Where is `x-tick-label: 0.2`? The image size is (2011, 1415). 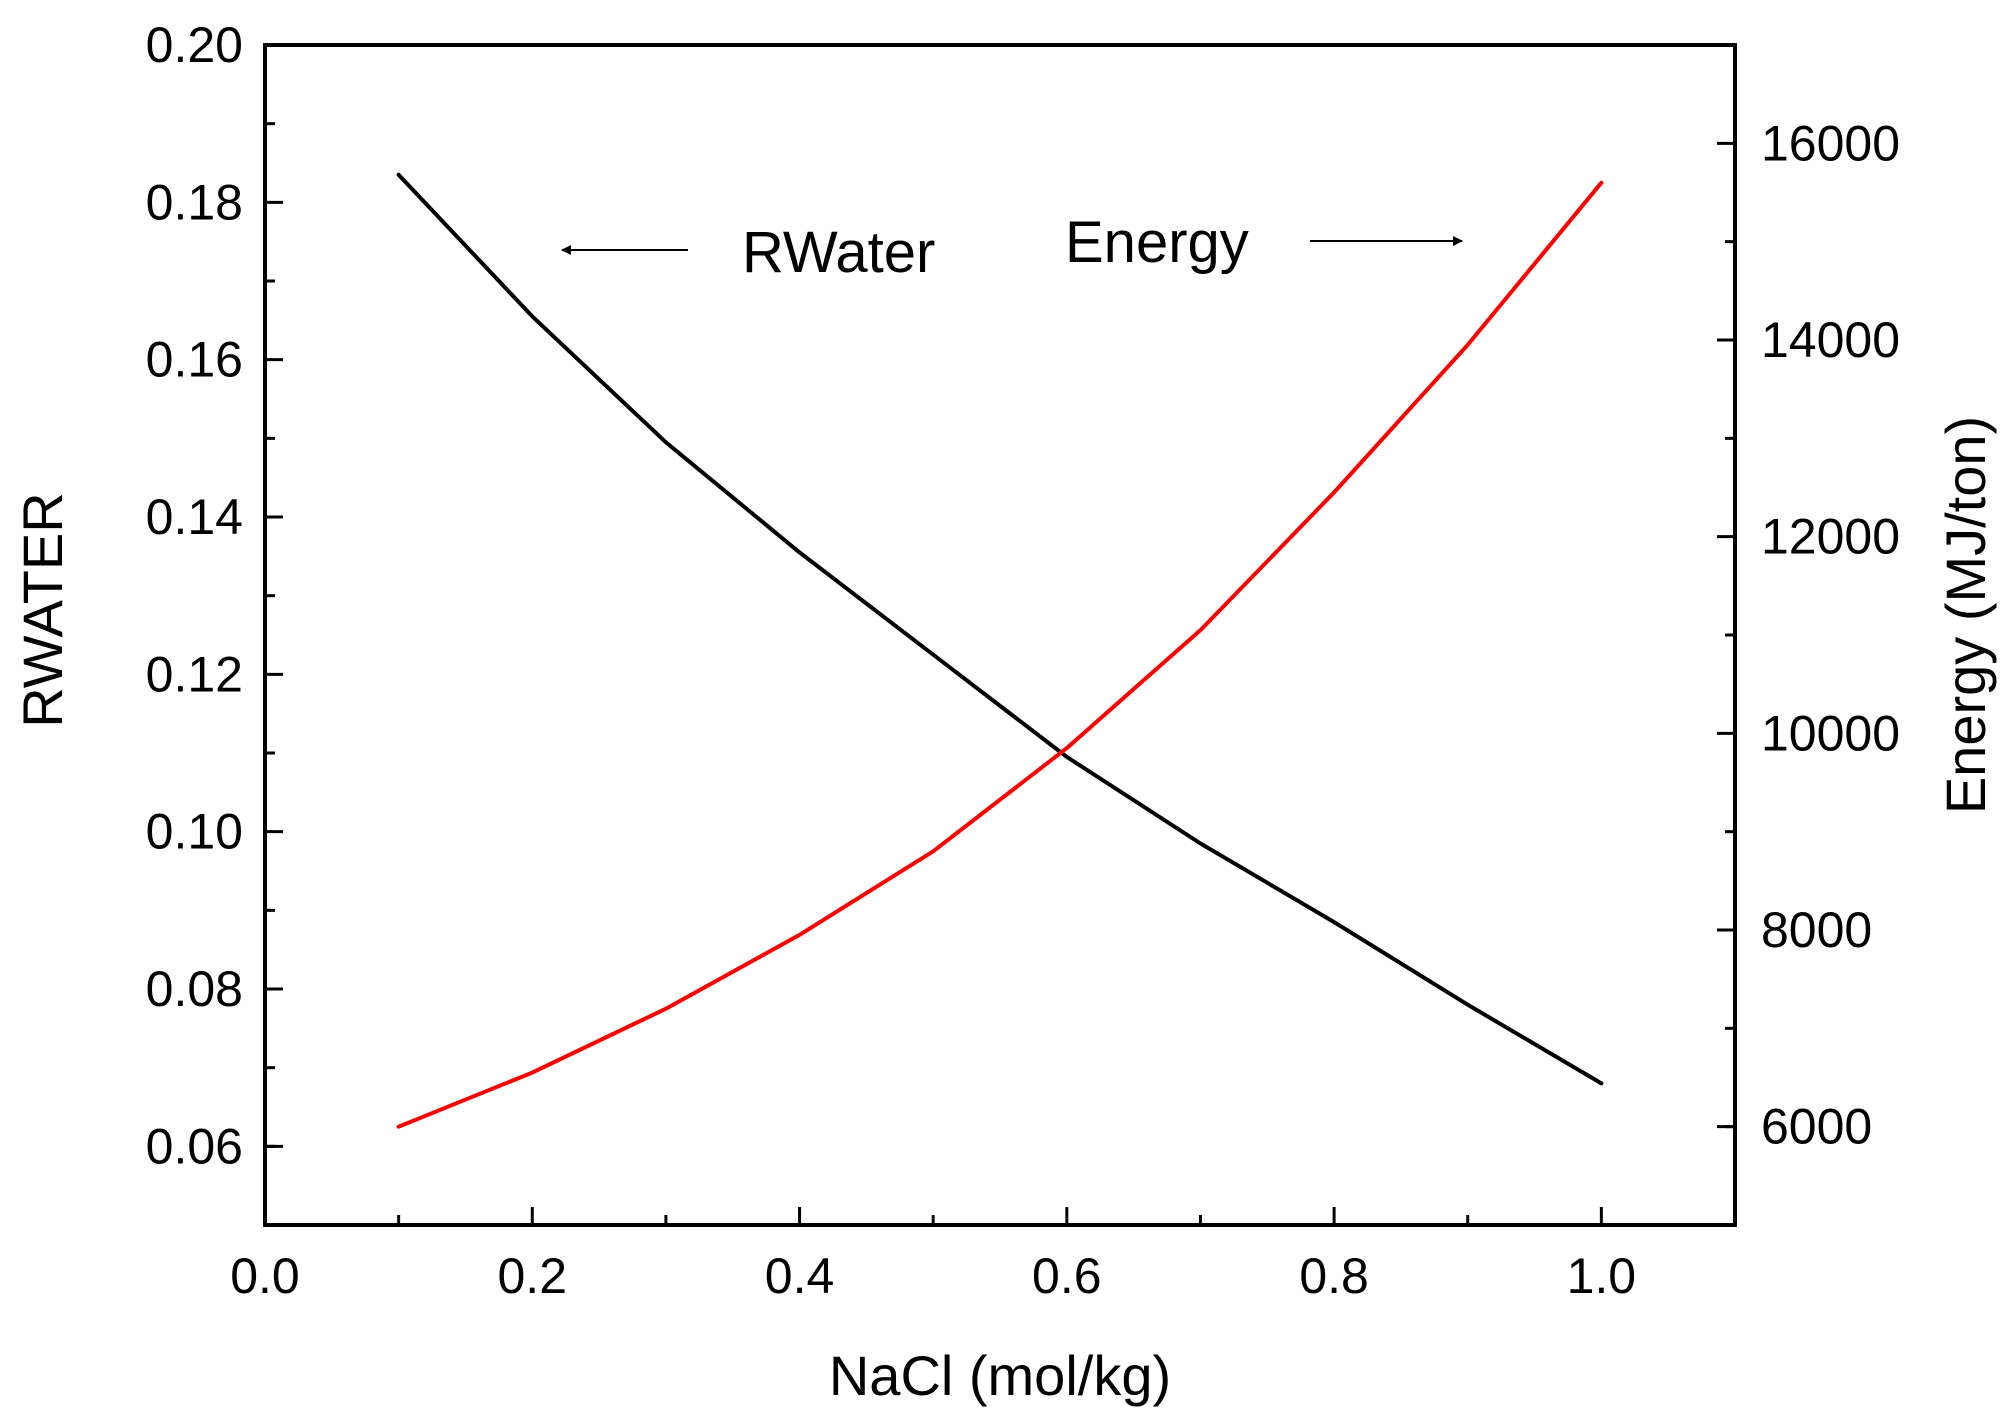 x-tick-label: 0.2 is located at coordinates (533, 1276).